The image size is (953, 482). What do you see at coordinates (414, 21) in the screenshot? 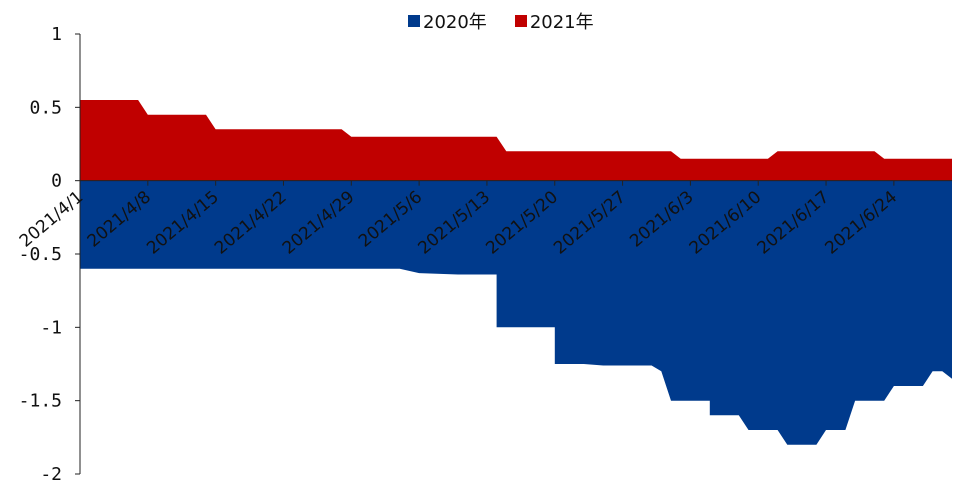
I see `legend-swatch-2020` at bounding box center [414, 21].